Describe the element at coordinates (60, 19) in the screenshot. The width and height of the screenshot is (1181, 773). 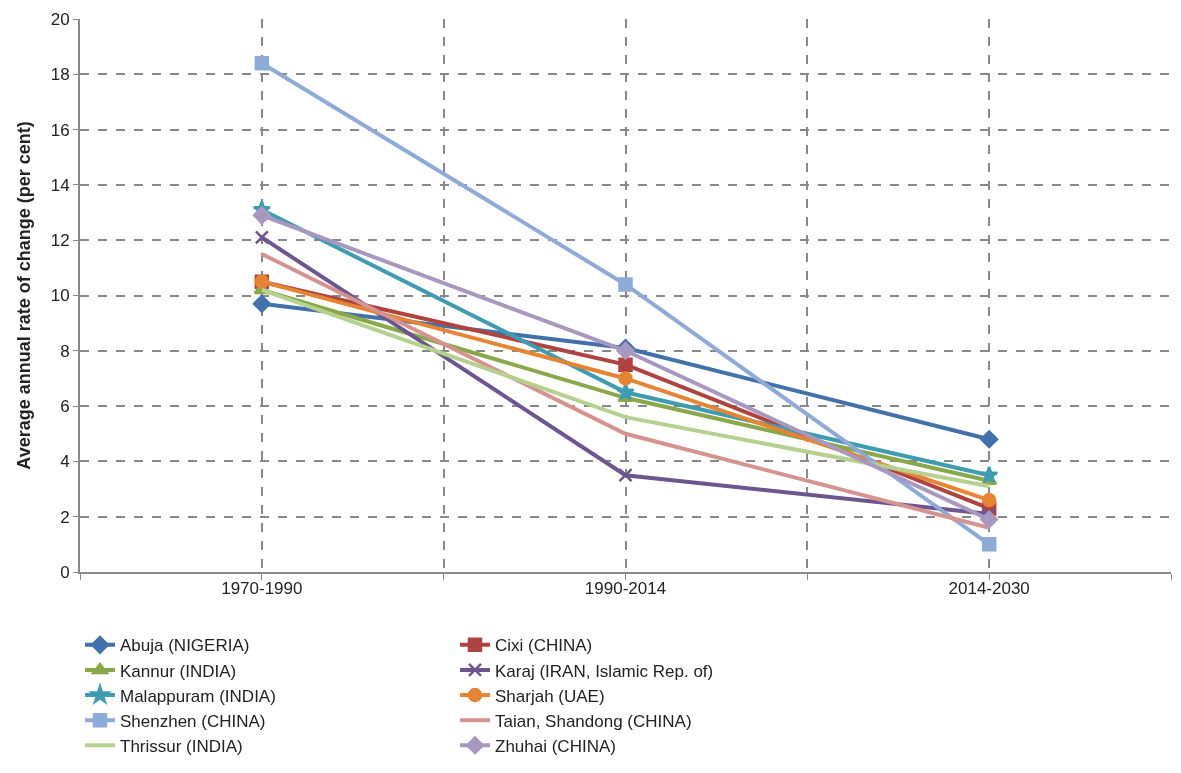
I see `y-tick-label: 20` at that location.